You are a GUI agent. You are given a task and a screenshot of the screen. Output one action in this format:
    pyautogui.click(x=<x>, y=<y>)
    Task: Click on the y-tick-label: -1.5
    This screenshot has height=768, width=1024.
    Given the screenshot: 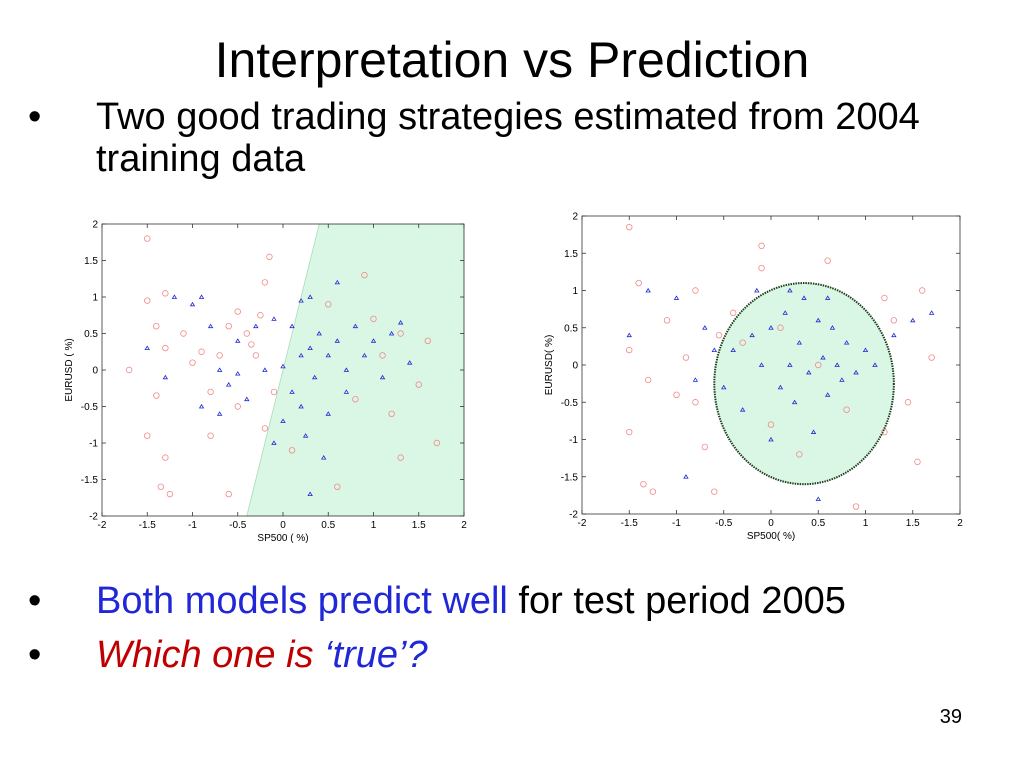 What is the action you would take?
    pyautogui.click(x=90, y=480)
    